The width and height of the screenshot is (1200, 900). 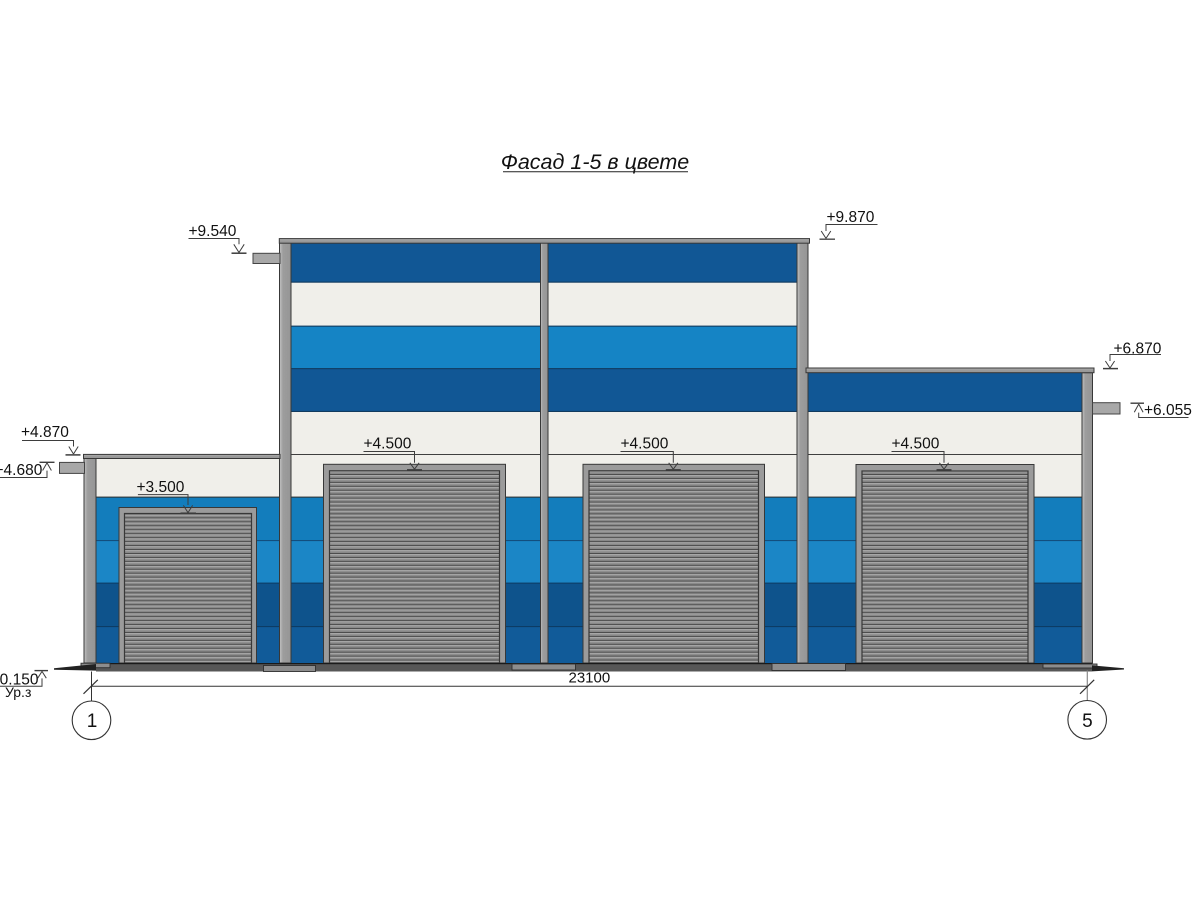 I want to click on svg-text: 5, so click(x=1087, y=721).